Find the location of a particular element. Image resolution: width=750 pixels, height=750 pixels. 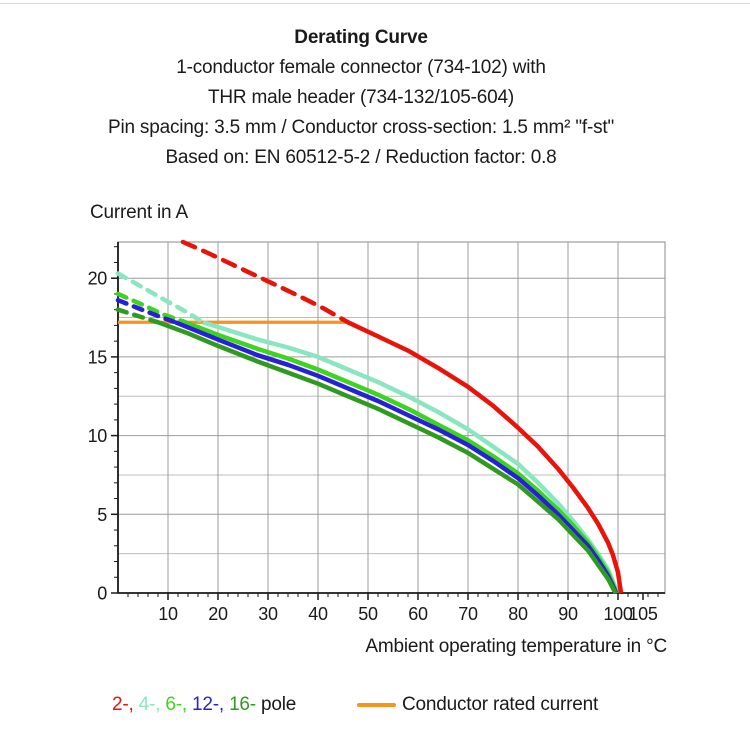

x-tick-label: 40 is located at coordinates (318, 614).